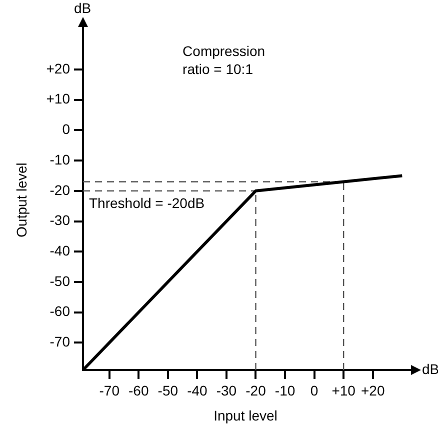 The height and width of the screenshot is (433, 438). Describe the element at coordinates (60, 190) in the screenshot. I see `y-tick-label: -20` at that location.